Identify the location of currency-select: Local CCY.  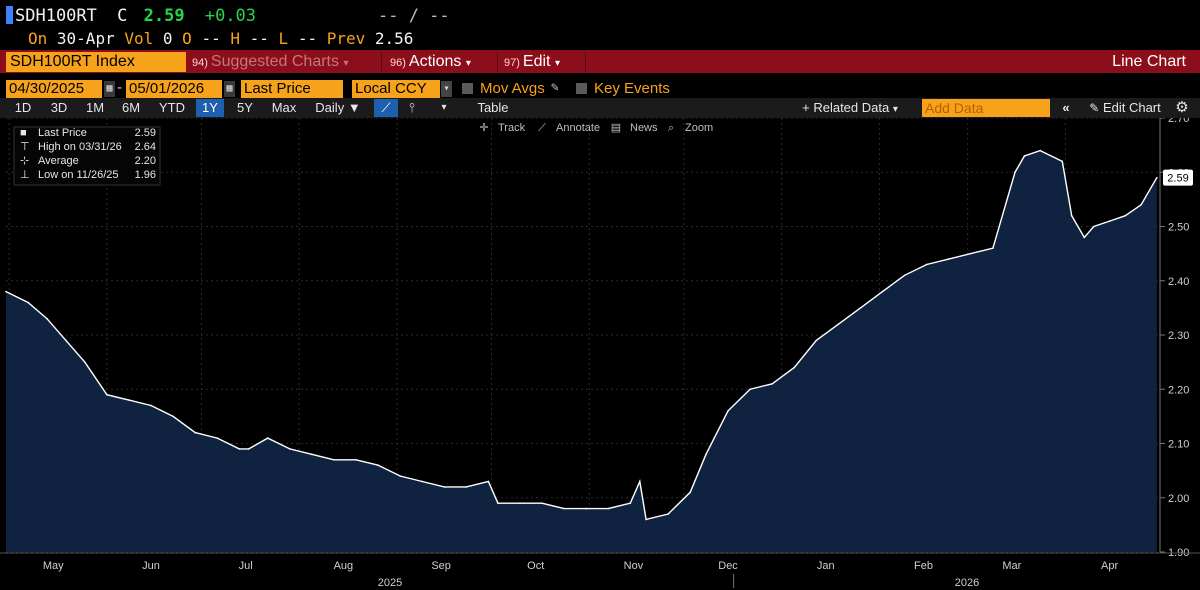
(396, 89).